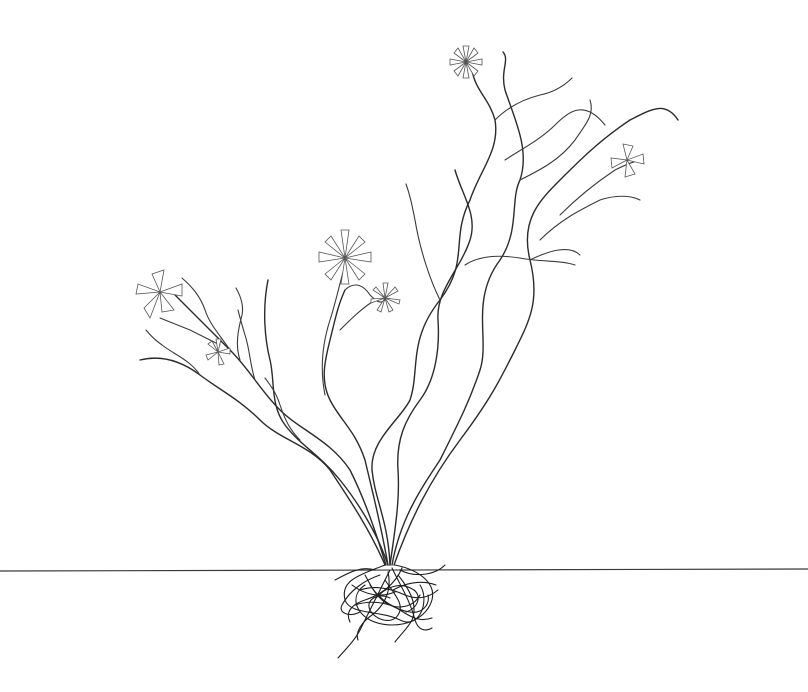  I want to click on ground-line, so click(404, 570).